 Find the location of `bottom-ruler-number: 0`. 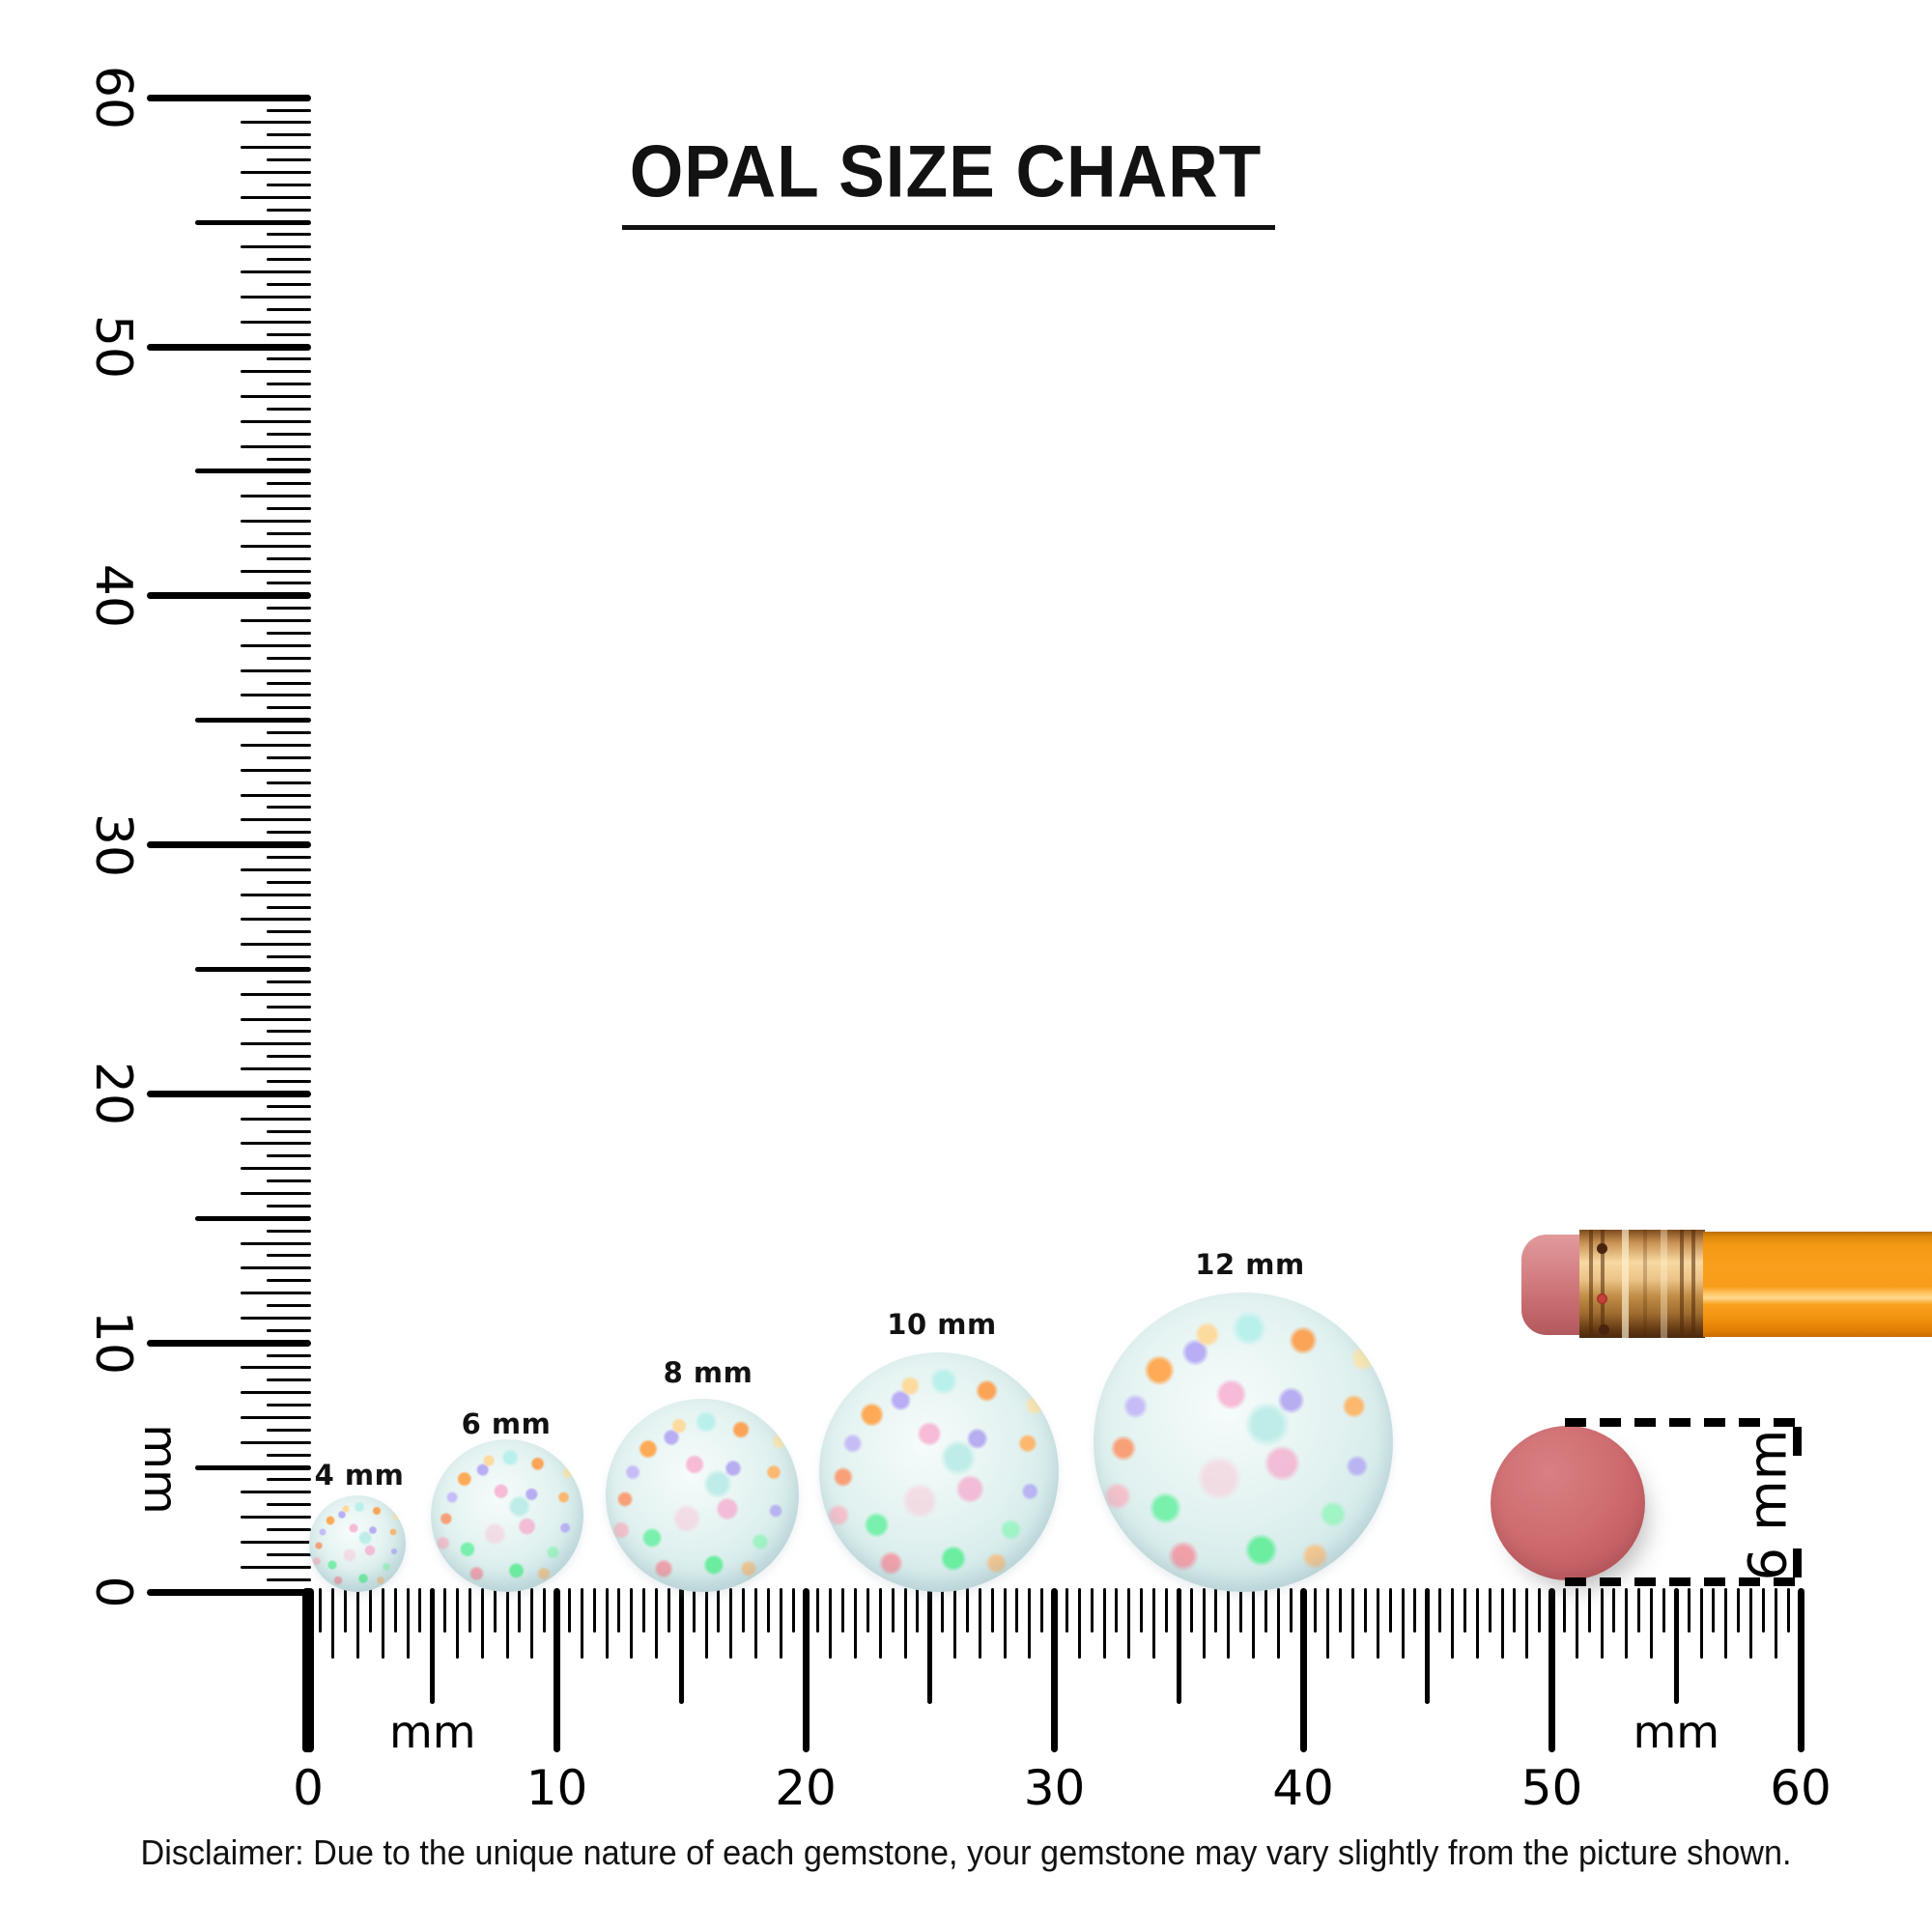

bottom-ruler-number: 0 is located at coordinates (308, 1788).